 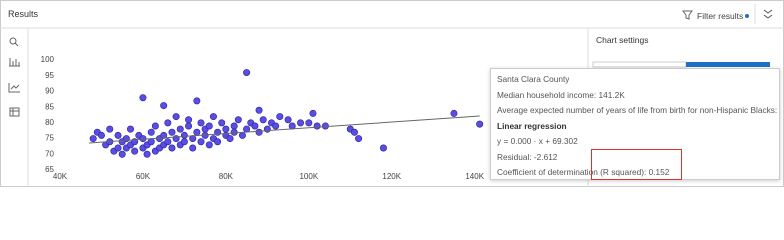 What do you see at coordinates (49, 153) in the screenshot?
I see `y-tick-label: 70` at bounding box center [49, 153].